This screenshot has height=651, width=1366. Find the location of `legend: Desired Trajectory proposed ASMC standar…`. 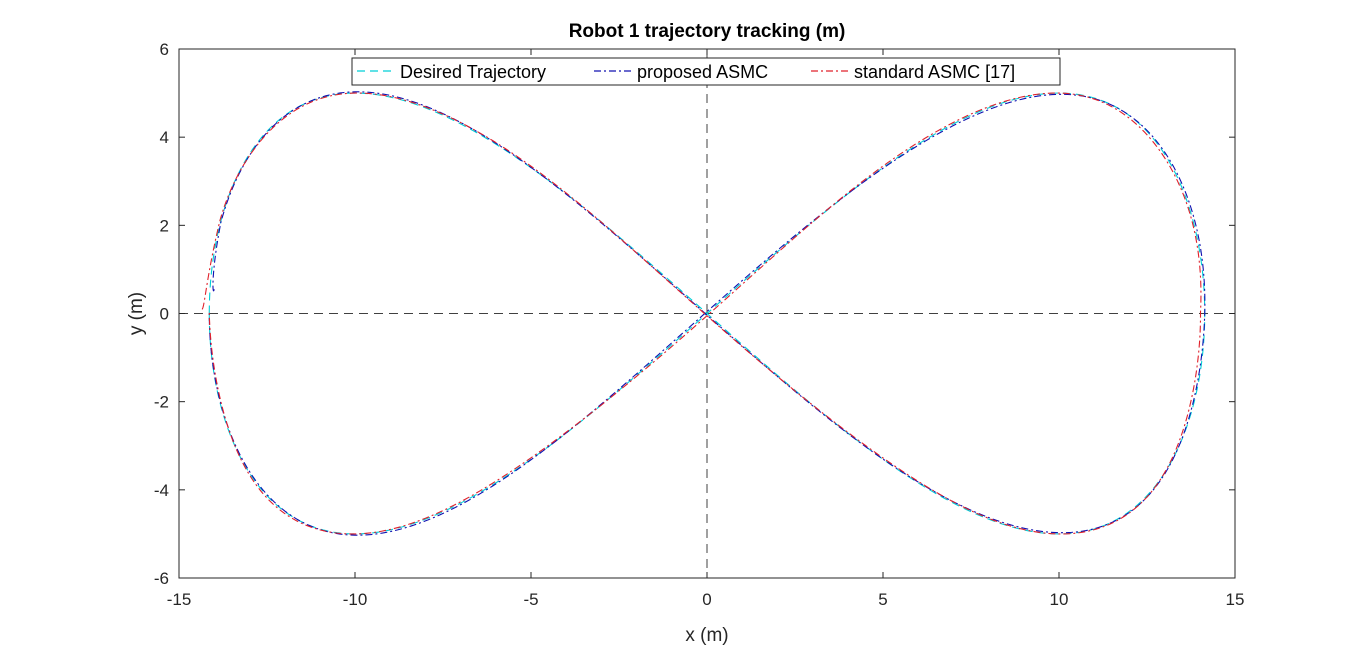

legend: Desired Trajectory proposed ASMC standar… is located at coordinates (706, 71).